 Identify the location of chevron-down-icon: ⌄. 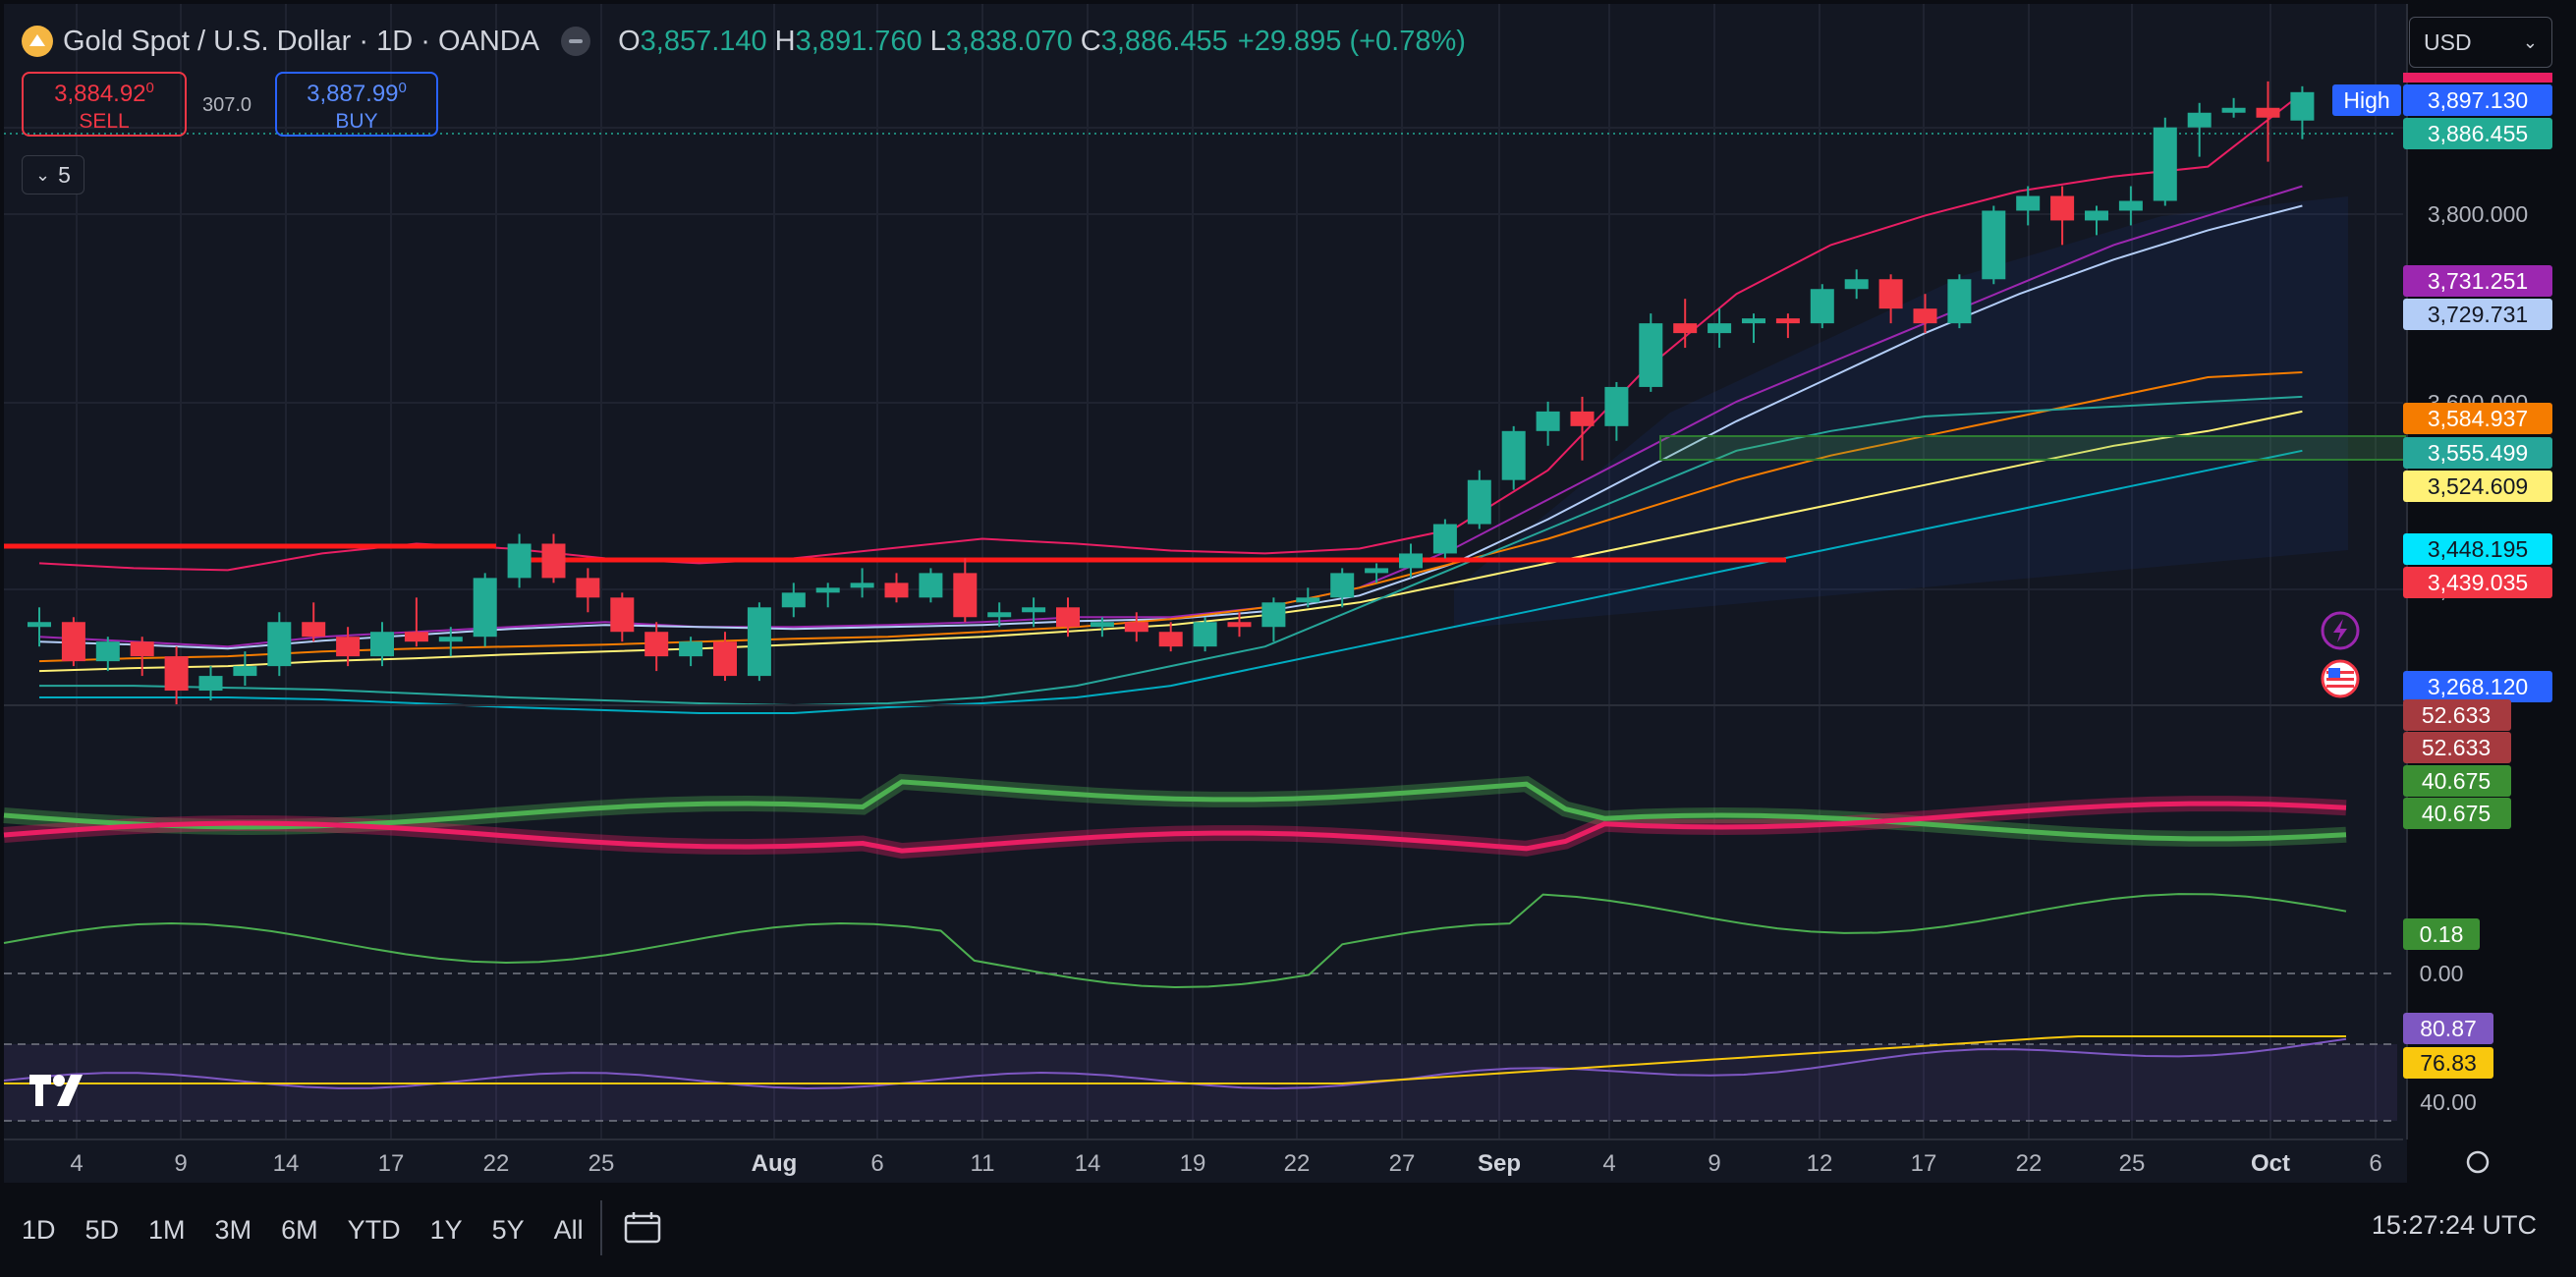
(2530, 42).